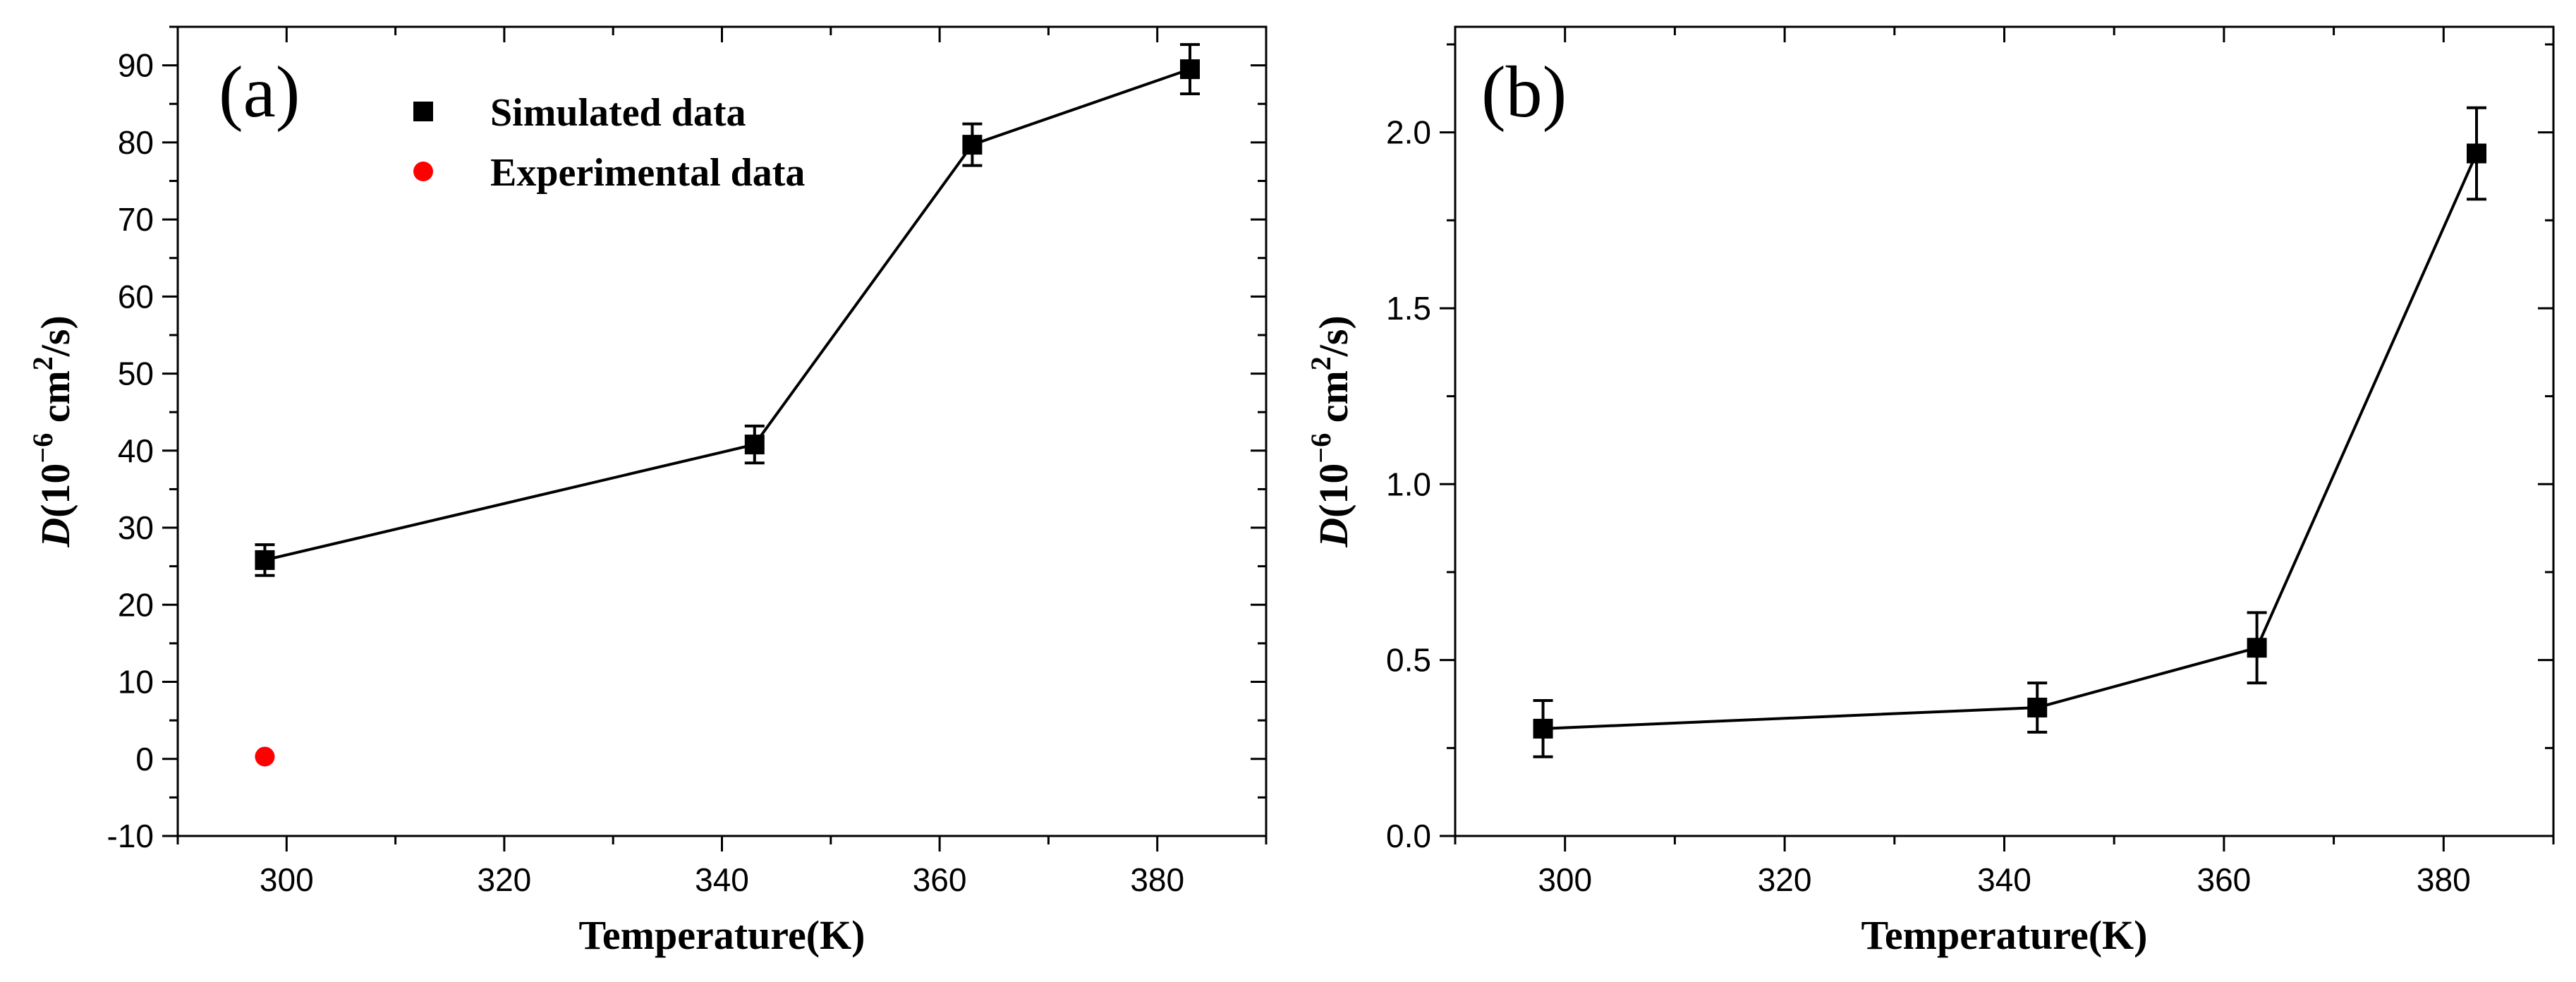  I want to click on y-tick-label: 0, so click(144, 759).